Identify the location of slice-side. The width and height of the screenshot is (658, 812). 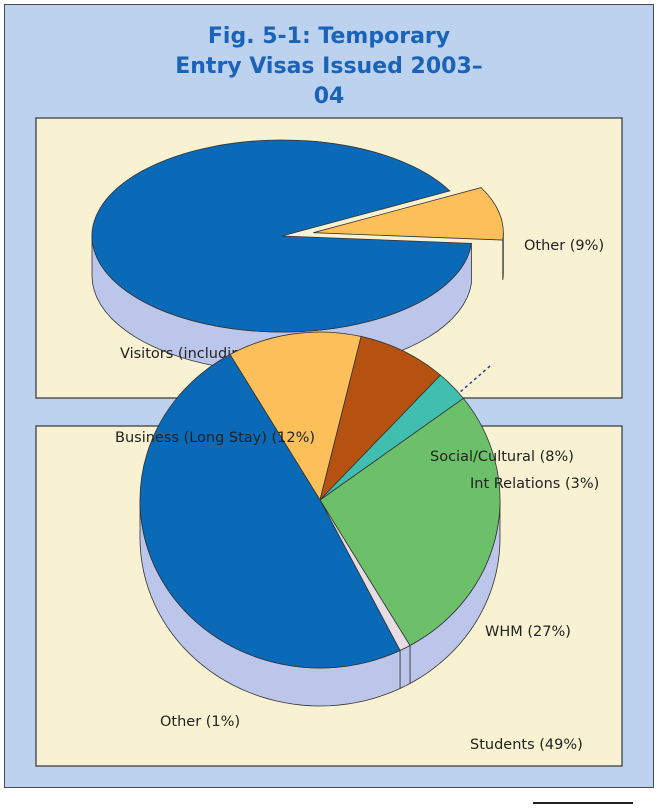
(405, 667).